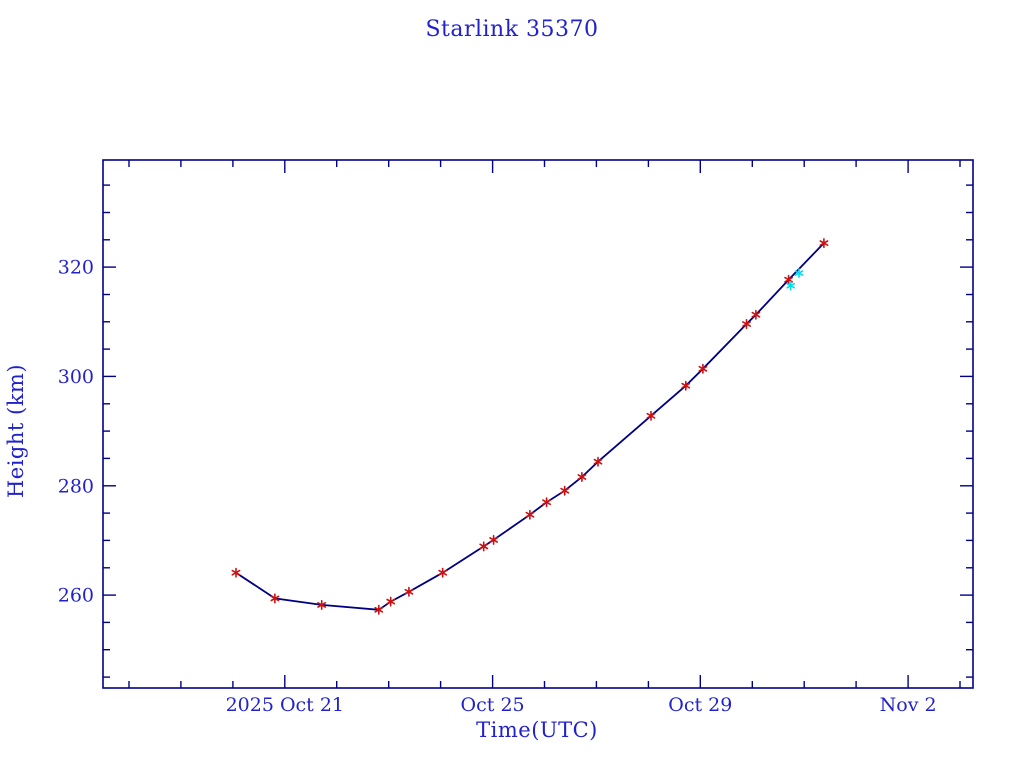 This screenshot has width=1024, height=768. I want to click on y-tick-label: 320, so click(76, 268).